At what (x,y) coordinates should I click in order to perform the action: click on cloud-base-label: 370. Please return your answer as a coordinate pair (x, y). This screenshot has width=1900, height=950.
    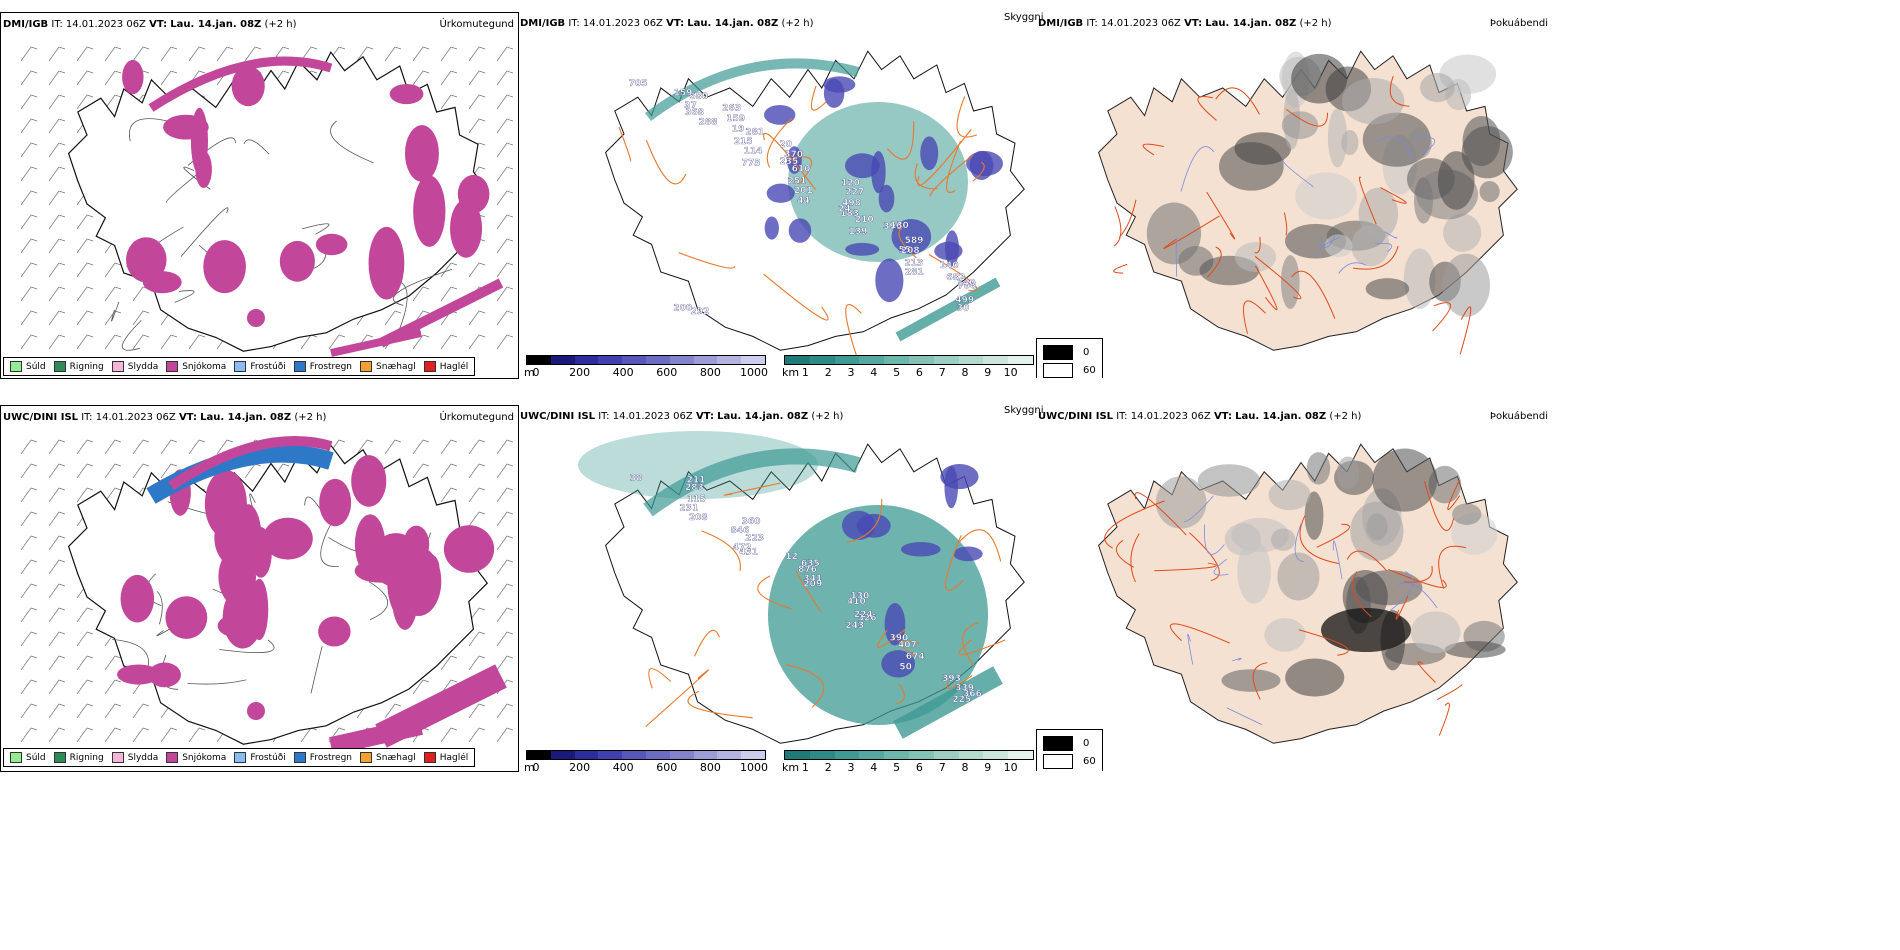
    Looking at the image, I should click on (793, 155).